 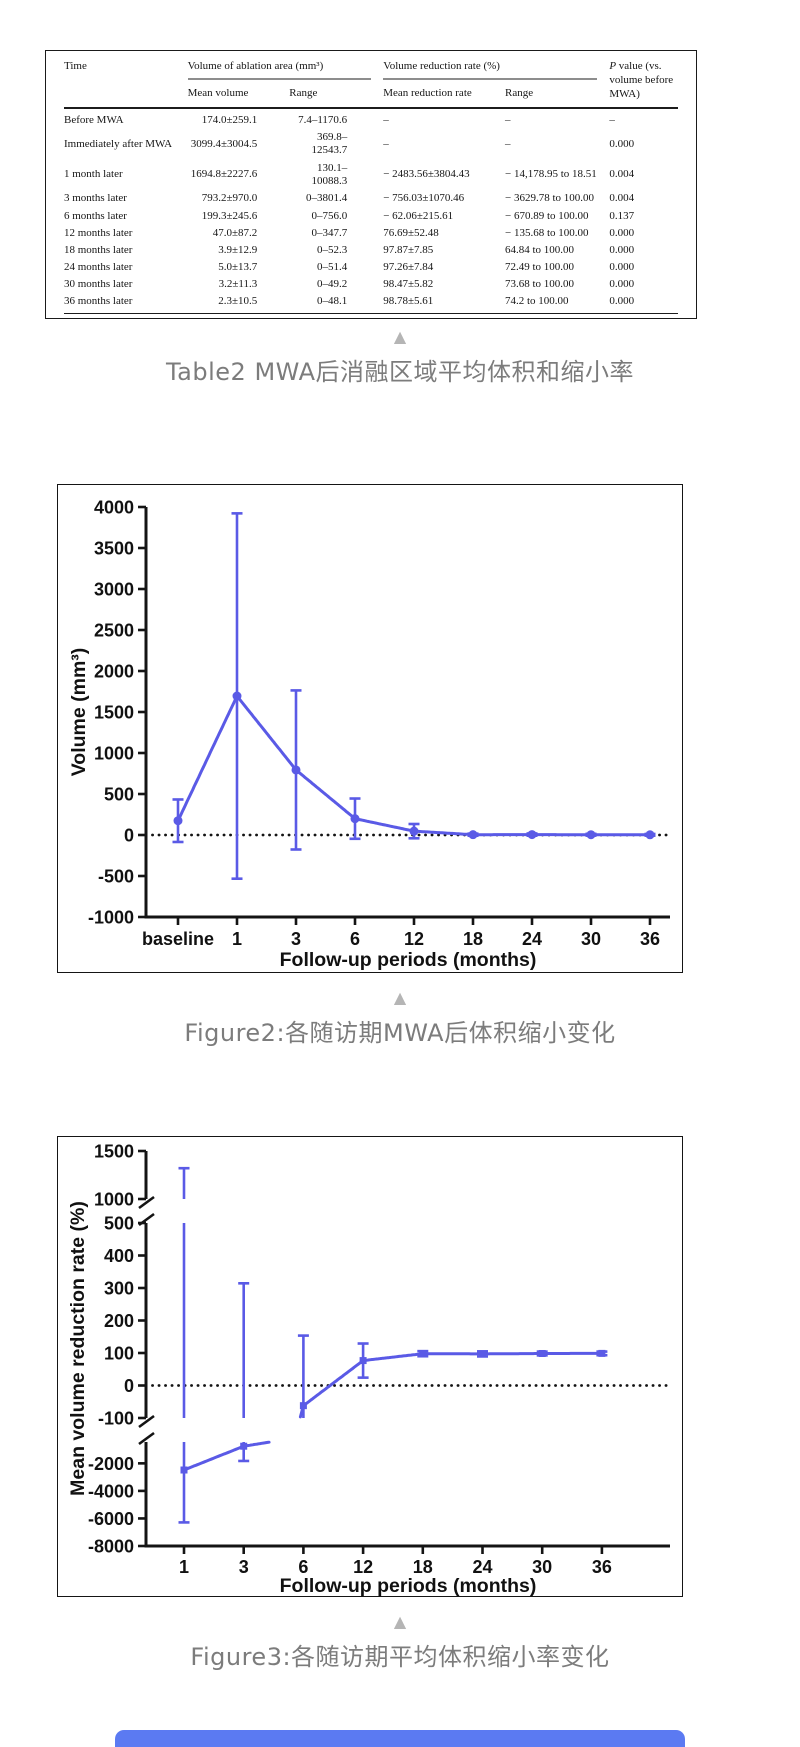 What do you see at coordinates (98, 249) in the screenshot?
I see `table-cell: 18 months later` at bounding box center [98, 249].